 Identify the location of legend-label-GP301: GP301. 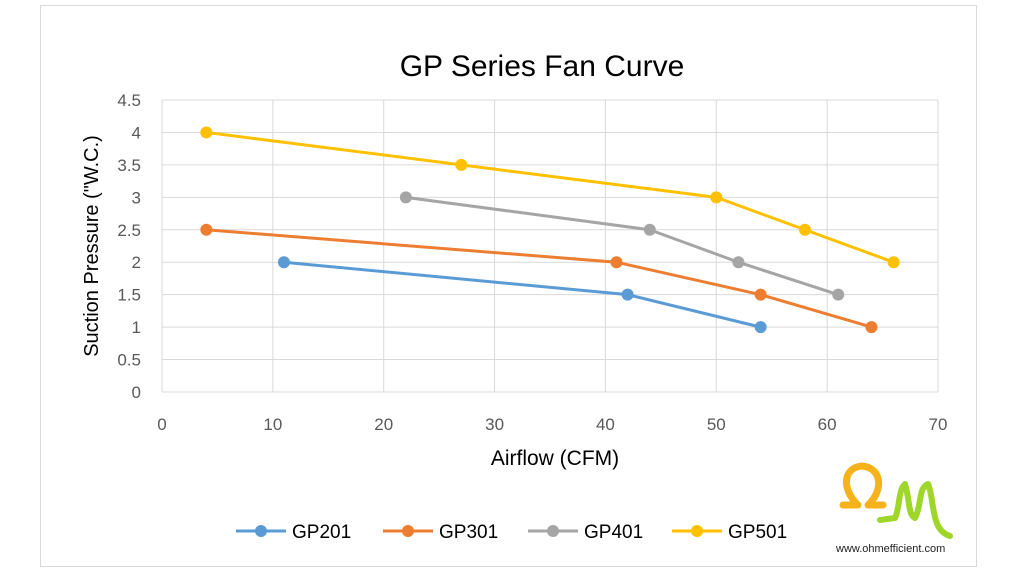
(468, 532).